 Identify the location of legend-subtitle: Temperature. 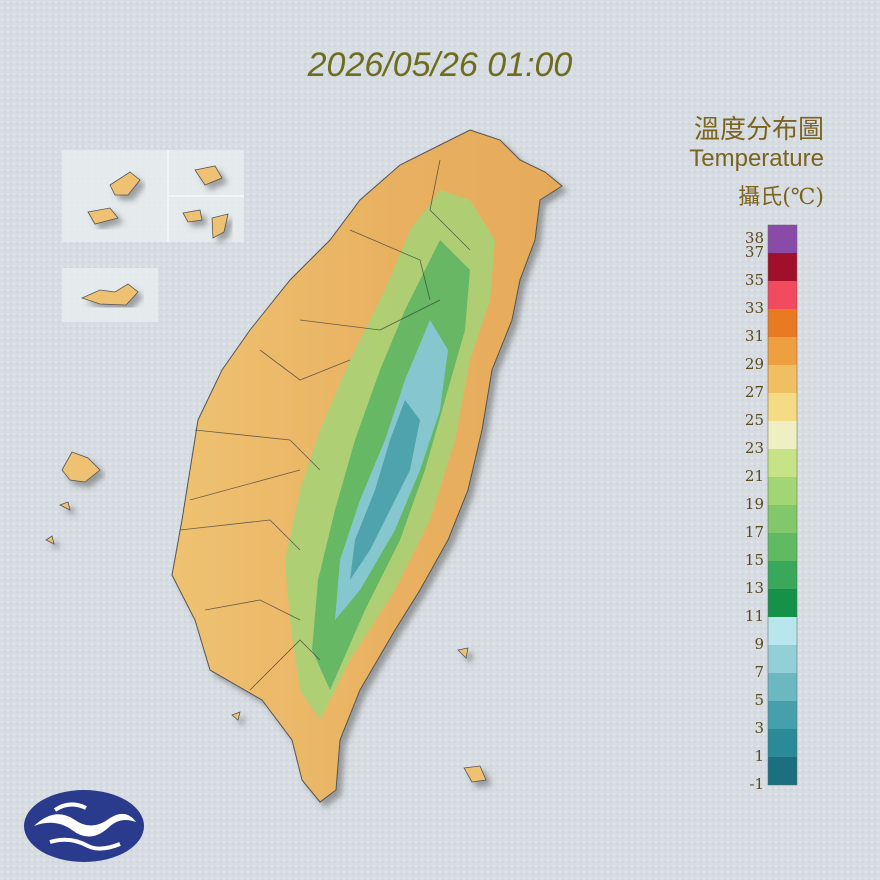
(756, 158).